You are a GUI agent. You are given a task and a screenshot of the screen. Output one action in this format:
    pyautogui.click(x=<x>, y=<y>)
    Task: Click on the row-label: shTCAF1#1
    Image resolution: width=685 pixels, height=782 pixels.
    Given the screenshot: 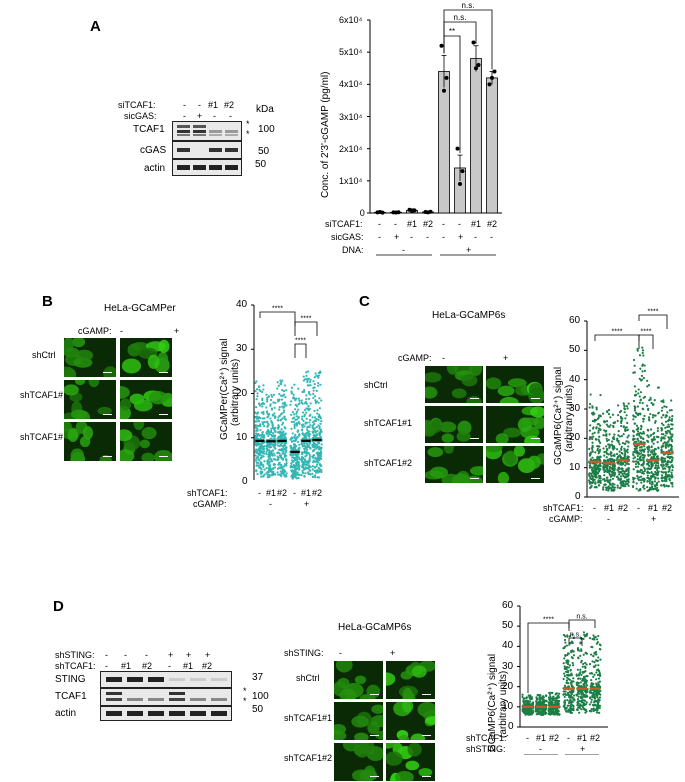 What is the action you would take?
    pyautogui.click(x=308, y=718)
    